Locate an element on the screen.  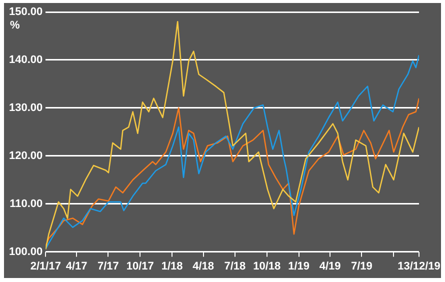
x-tick-label: 13/12/19 is located at coordinates (419, 266).